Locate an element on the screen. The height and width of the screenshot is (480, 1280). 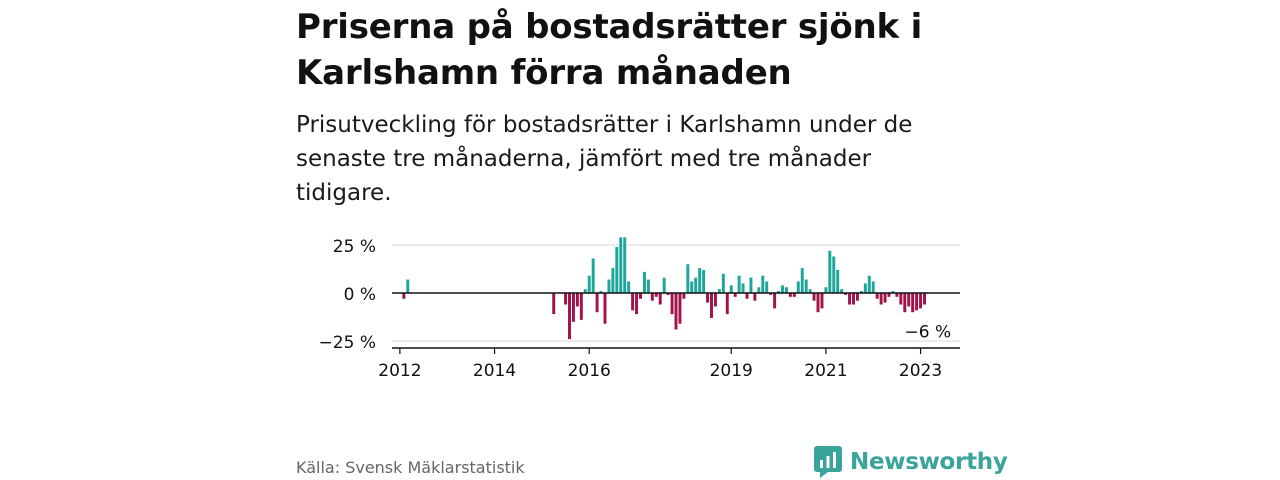
newsworthy-logo: Newsworthy is located at coordinates (911, 462).